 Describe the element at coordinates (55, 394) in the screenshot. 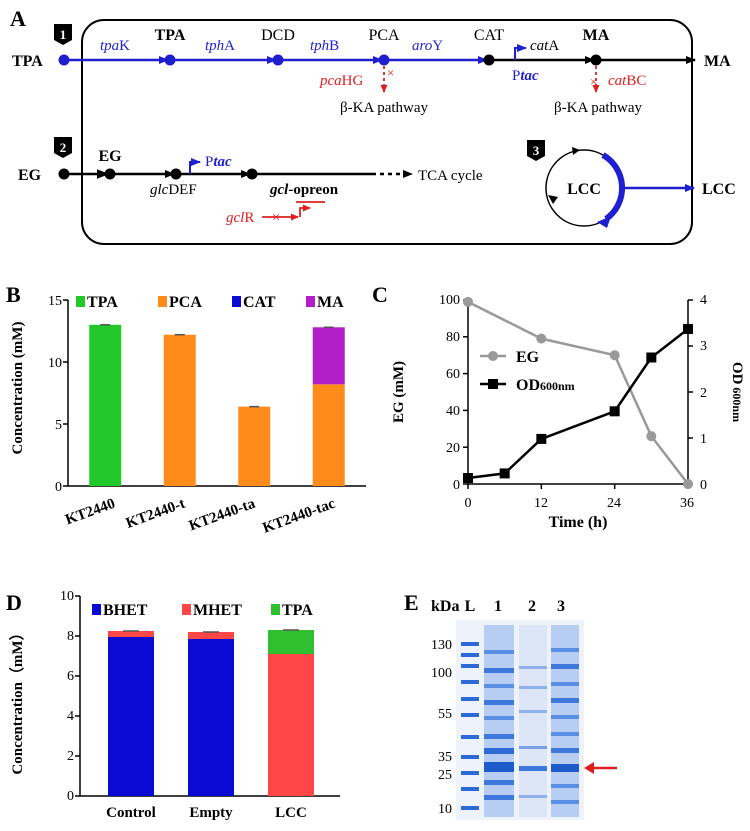

I see `panel-b-yticks: 0 5 10 15` at that location.